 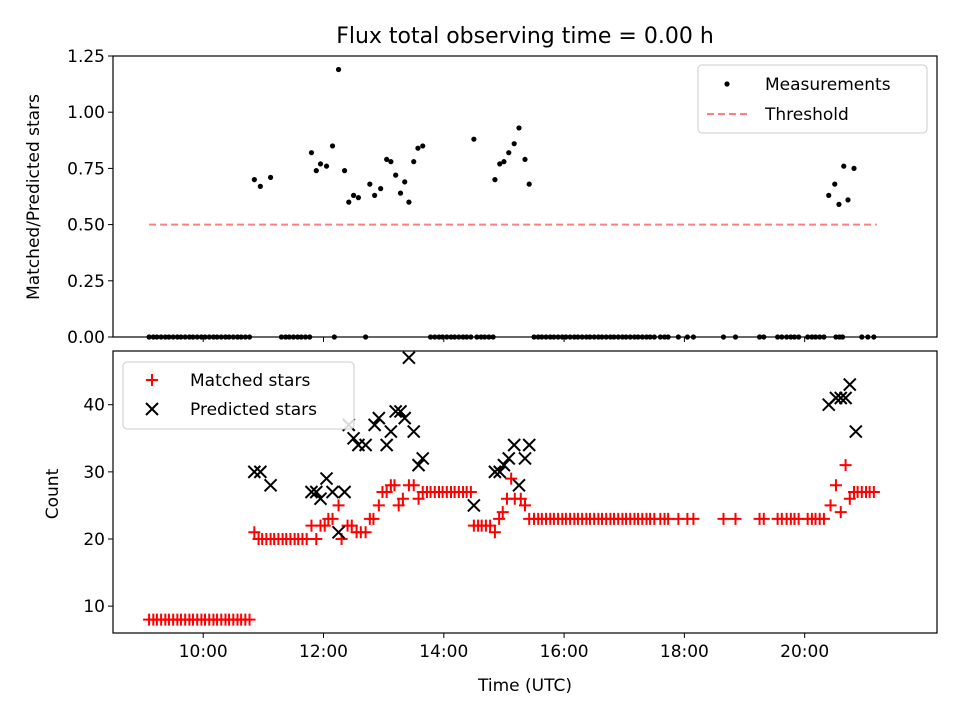 I want to click on top-ytick-label: 0.25, so click(x=86, y=282).